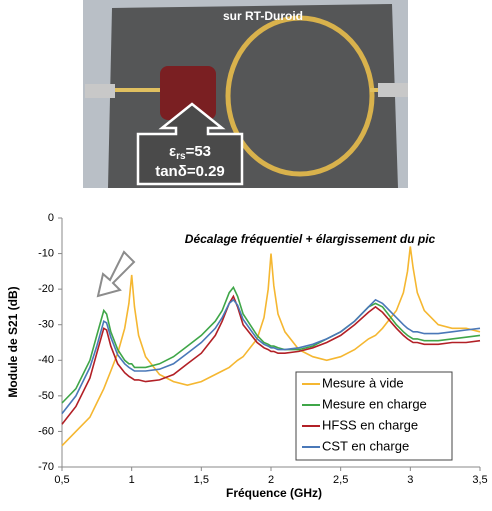 Image resolution: width=492 pixels, height=511 pixels. I want to click on callout, so click(190, 144).